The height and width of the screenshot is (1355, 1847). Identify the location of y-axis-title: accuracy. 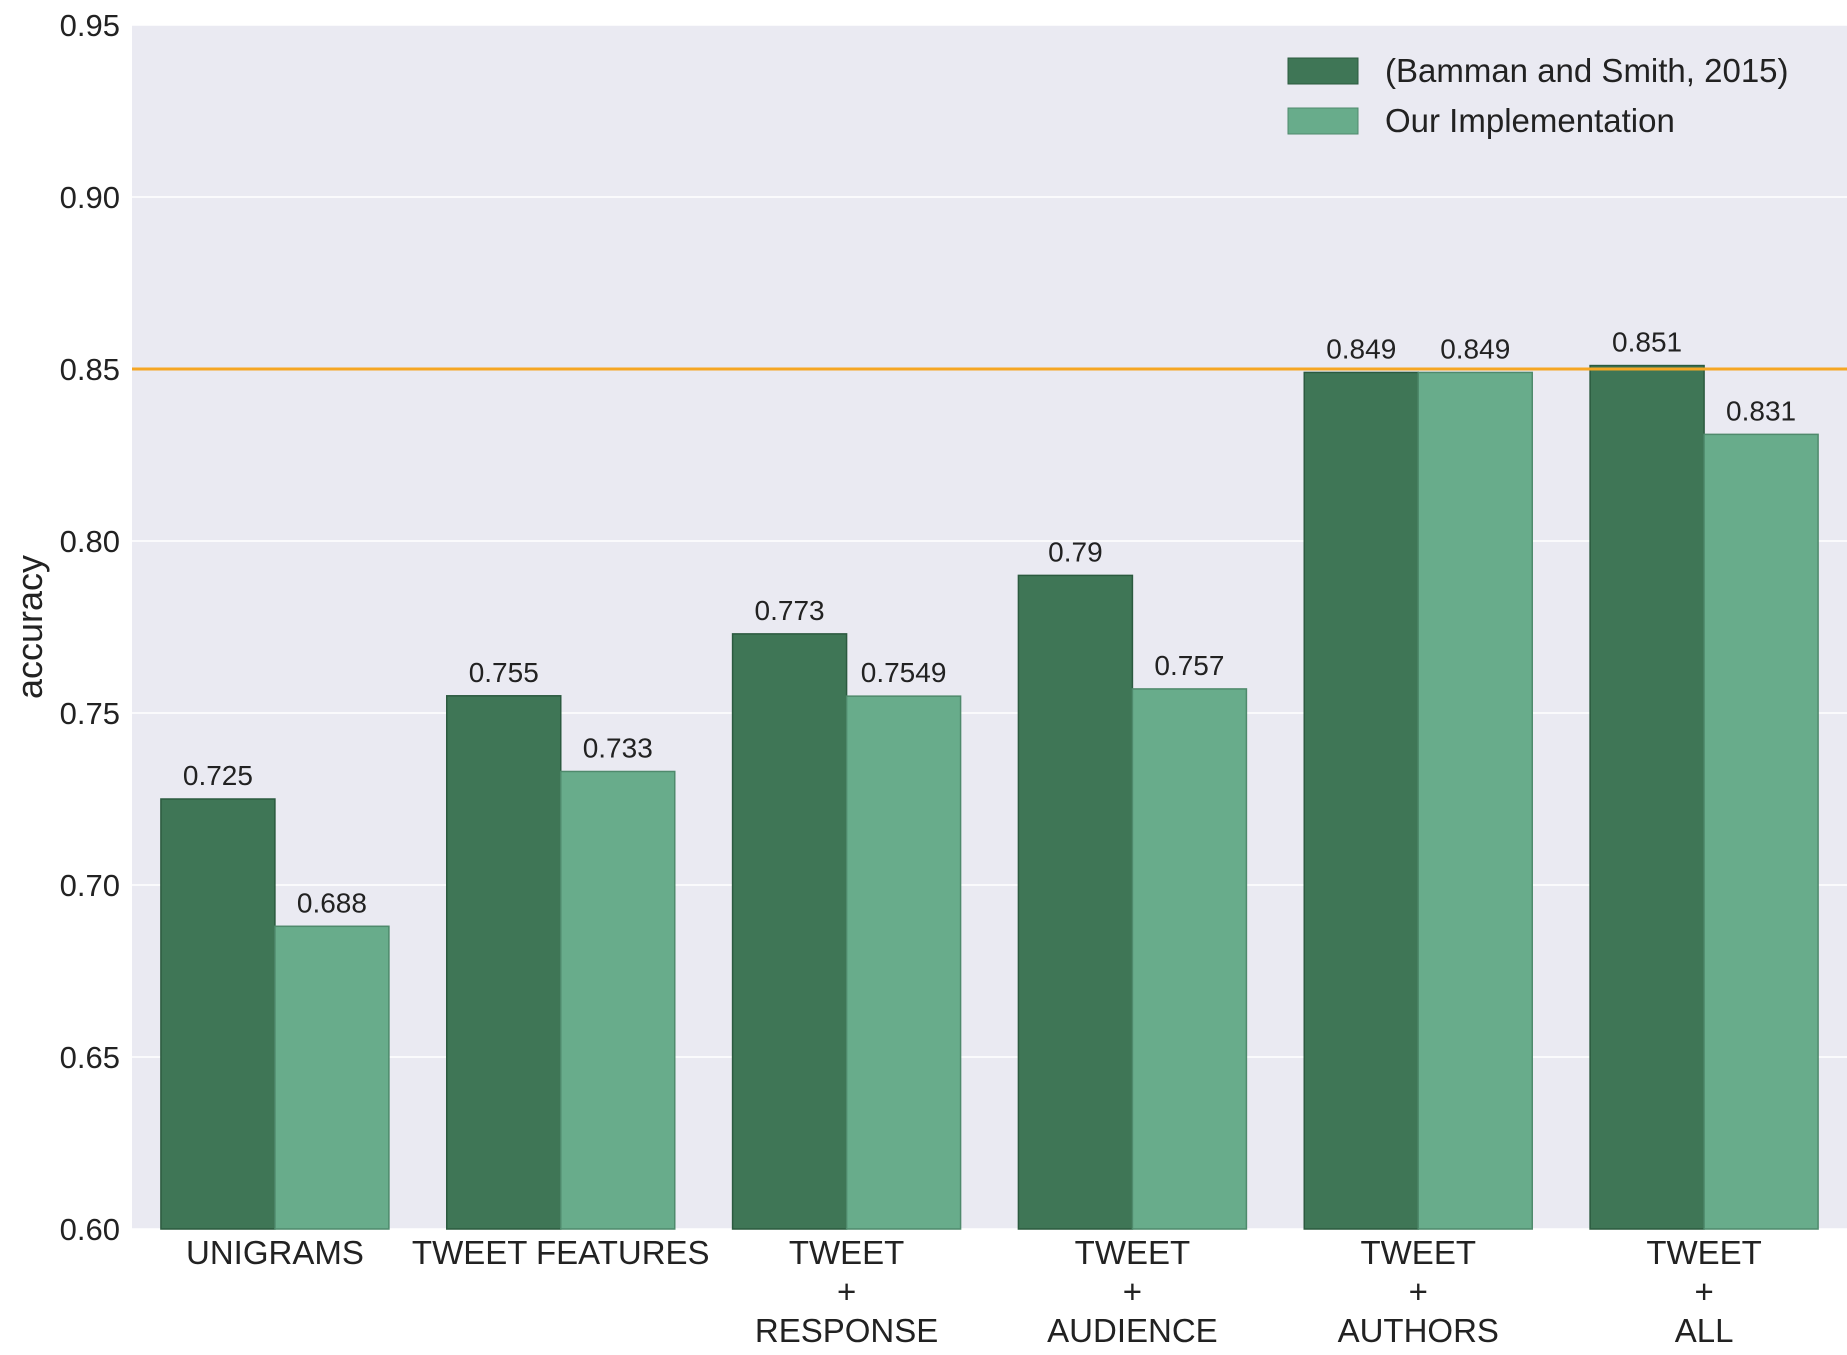
(29, 627).